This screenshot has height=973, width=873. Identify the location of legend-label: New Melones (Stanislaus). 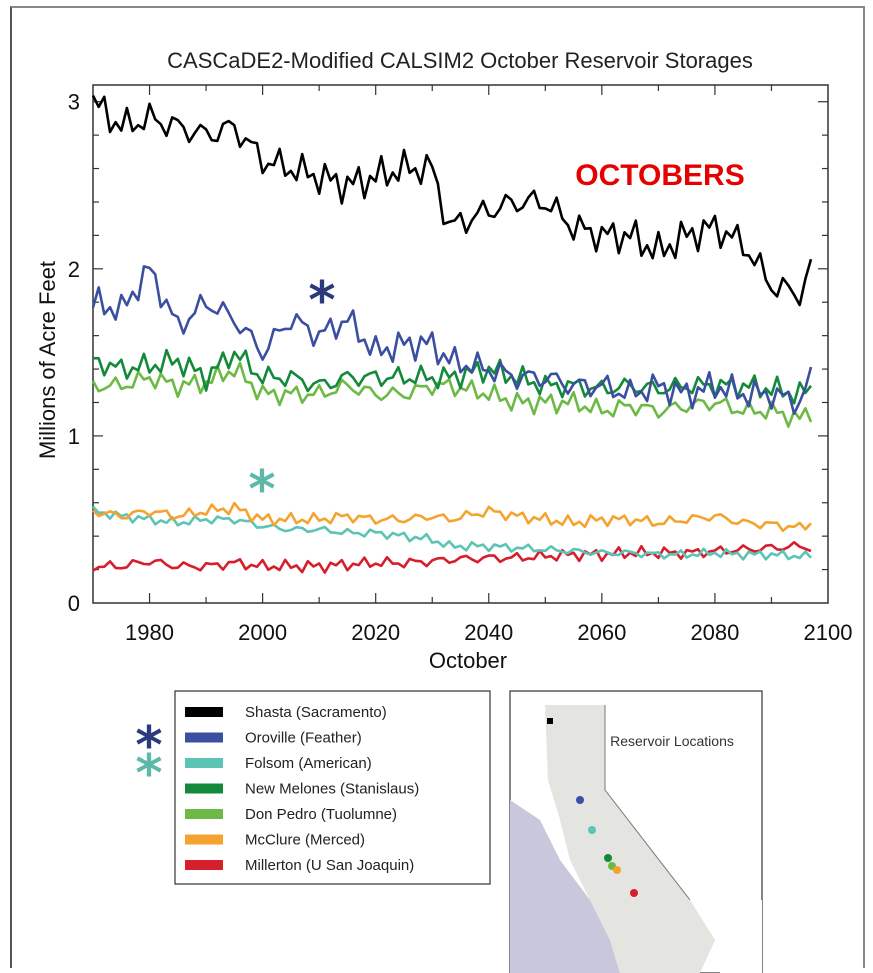
(332, 789).